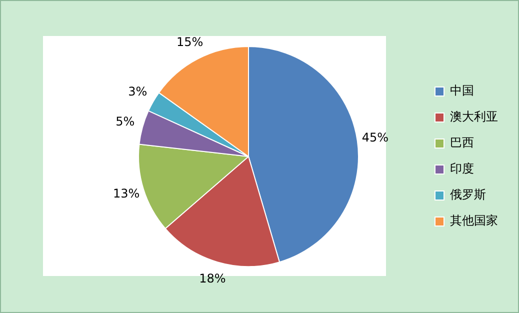 This screenshot has width=519, height=313. I want to click on legend-label: 中国, so click(462, 91).